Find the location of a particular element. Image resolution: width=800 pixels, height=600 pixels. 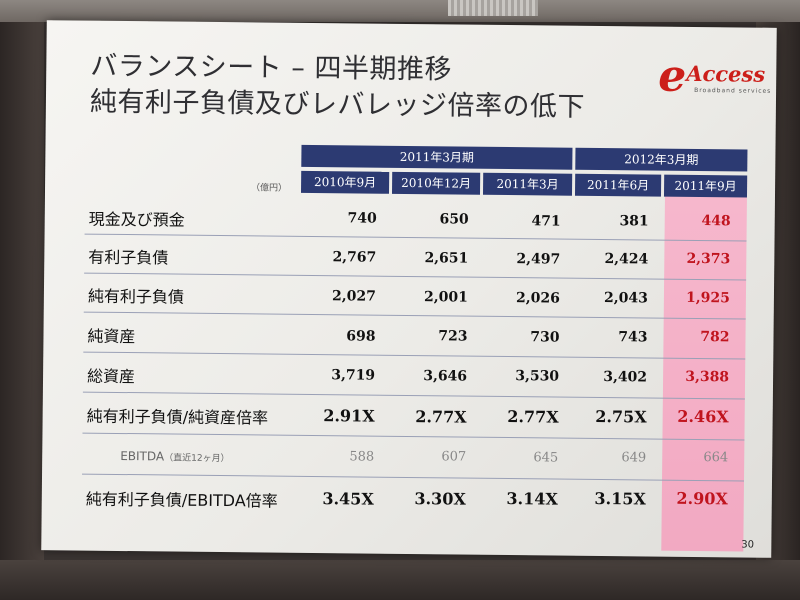

table-cell: 698 is located at coordinates (361, 336).